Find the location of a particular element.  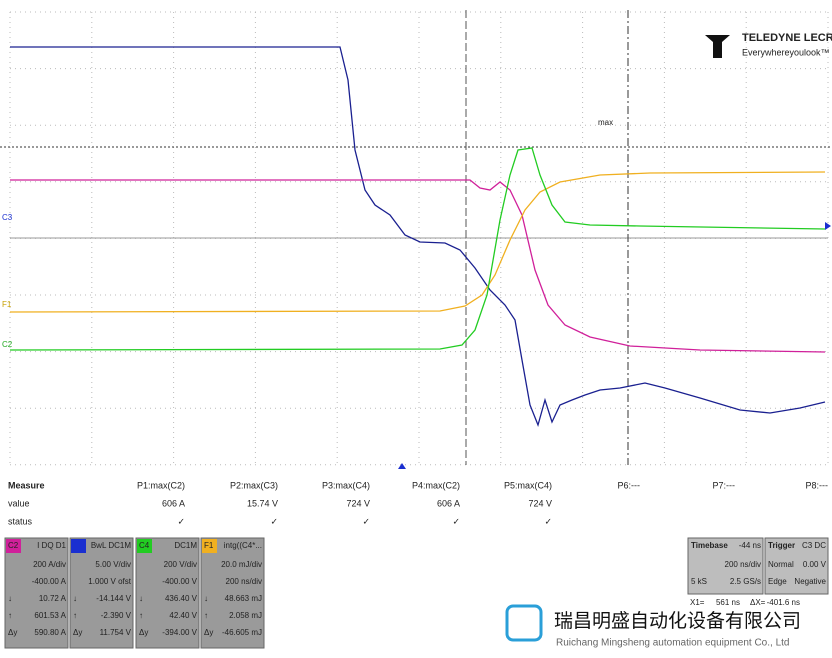

timebase-value: 200 ns/div is located at coordinates (743, 564).